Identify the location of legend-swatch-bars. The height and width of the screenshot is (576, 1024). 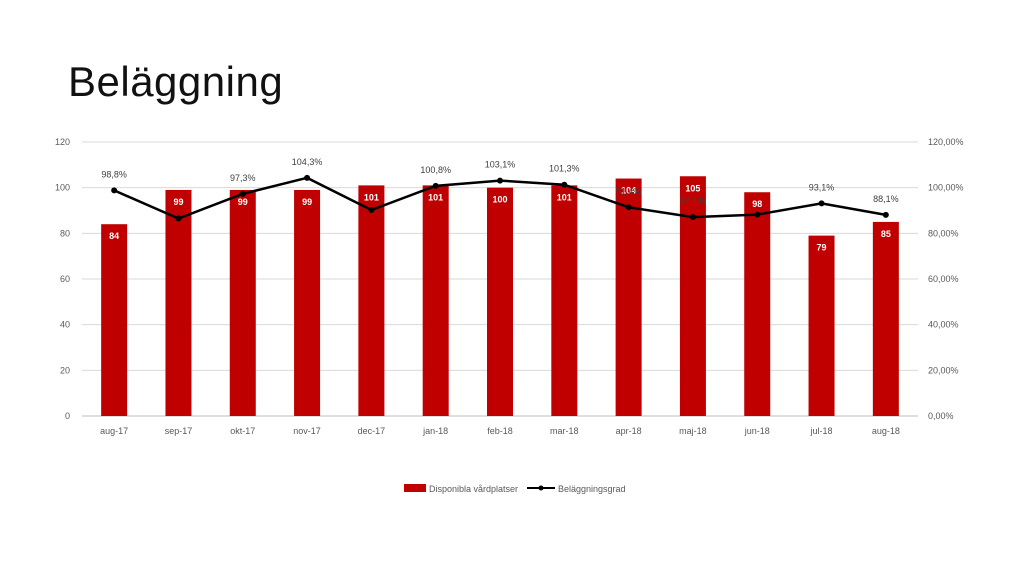
(415, 488).